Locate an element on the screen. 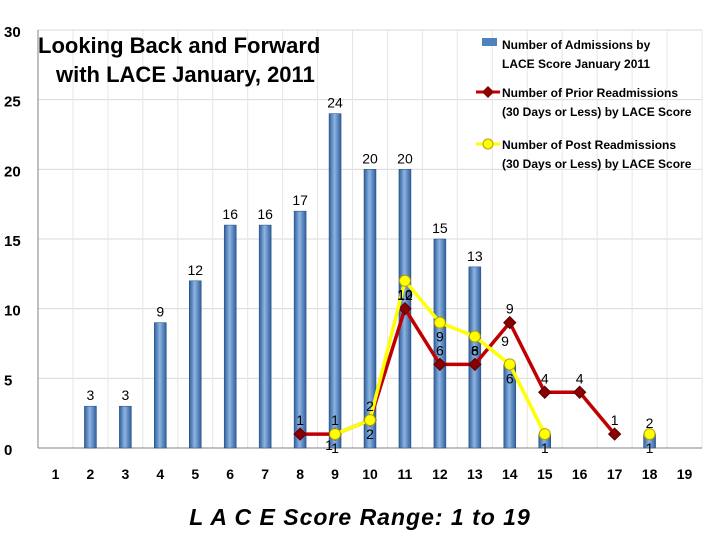 This screenshot has width=720, height=540. legend-admissions-label-line1: Number of Admissions by is located at coordinates (576, 45).